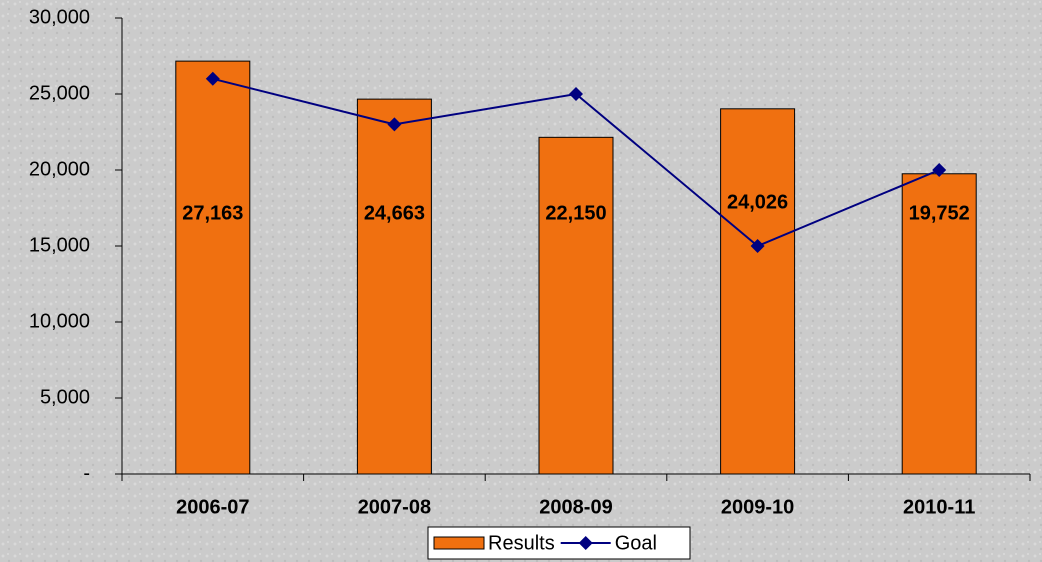  I want to click on y-tick-label: 5,000, so click(65, 397).